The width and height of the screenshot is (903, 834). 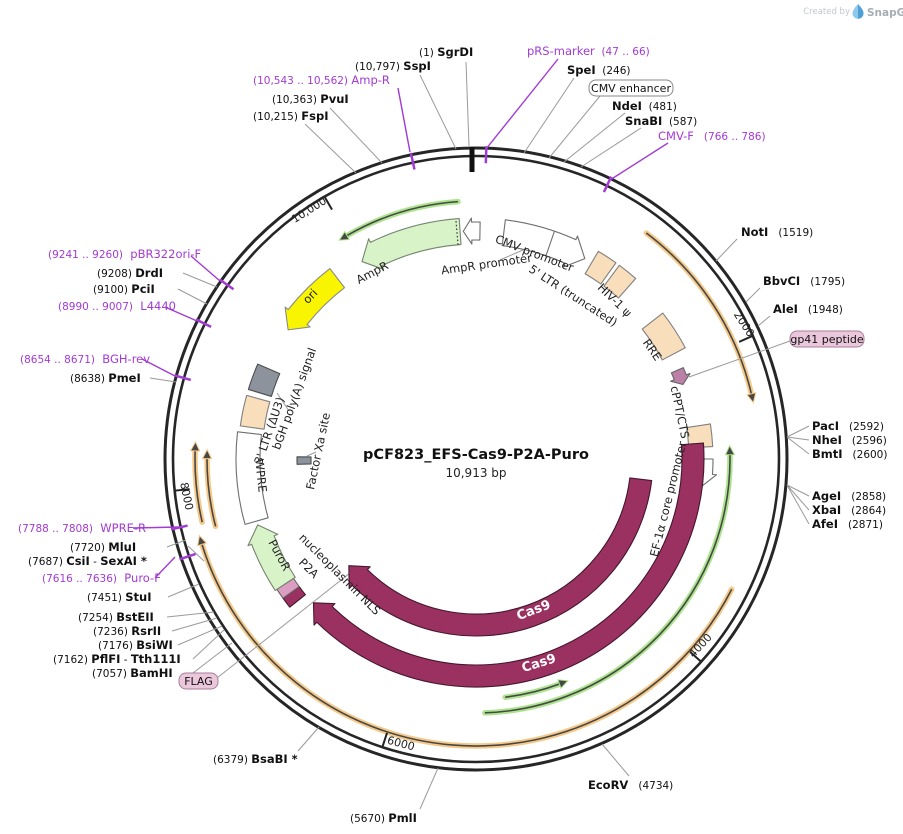 What do you see at coordinates (744, 324) in the screenshot?
I see `scale-tick-label: 2000` at bounding box center [744, 324].